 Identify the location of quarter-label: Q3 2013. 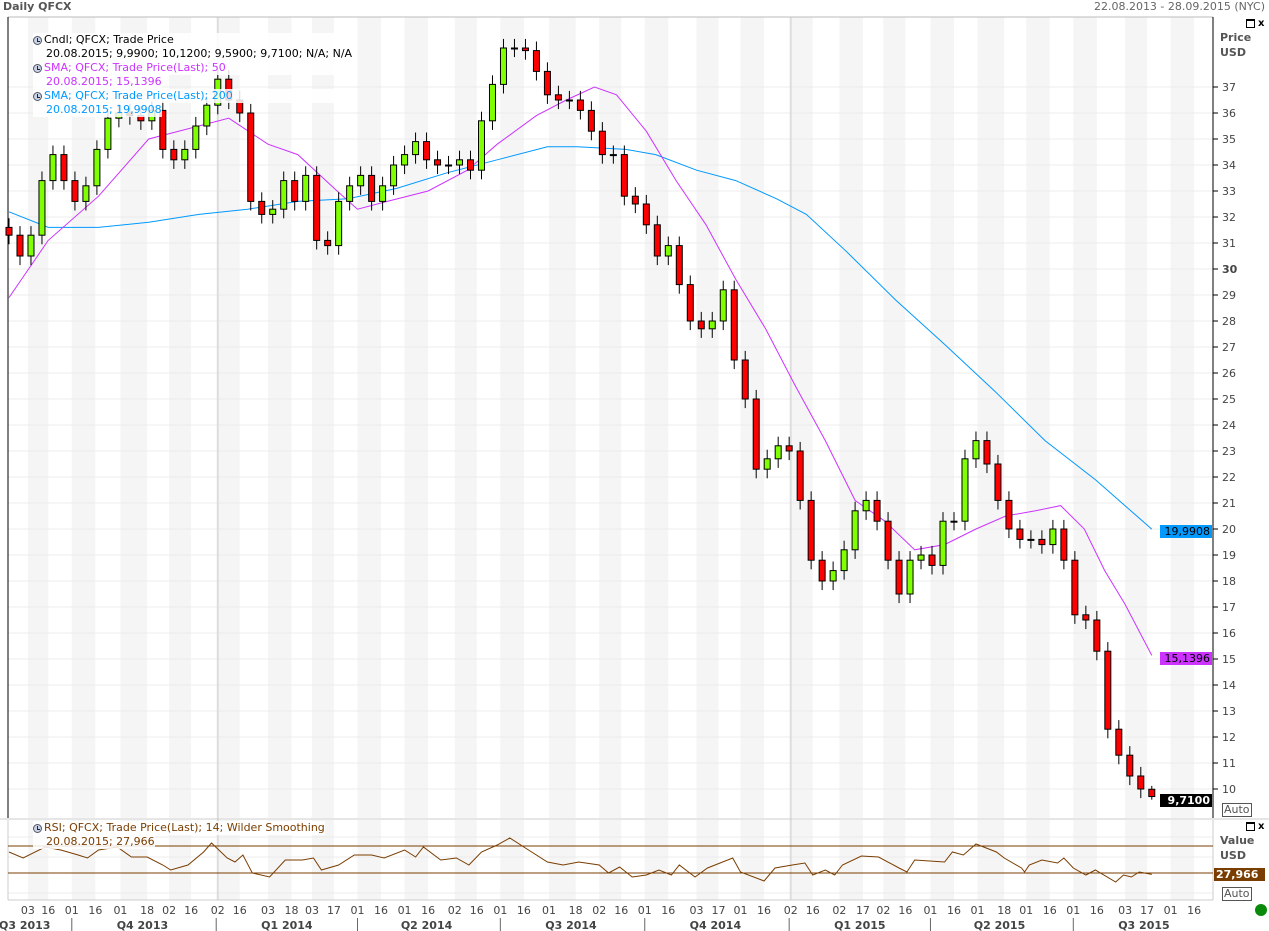
(25, 925).